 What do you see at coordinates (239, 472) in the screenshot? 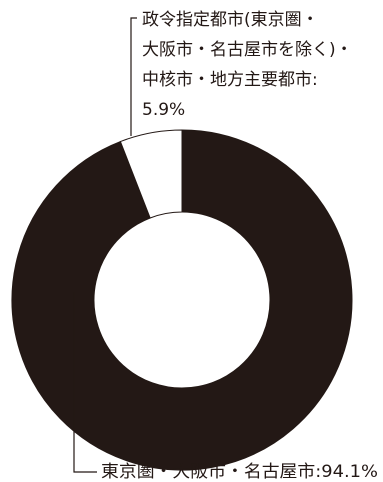
I see `slice-label-large: 東京圏・大阪市・名古屋市:94.1%` at bounding box center [239, 472].